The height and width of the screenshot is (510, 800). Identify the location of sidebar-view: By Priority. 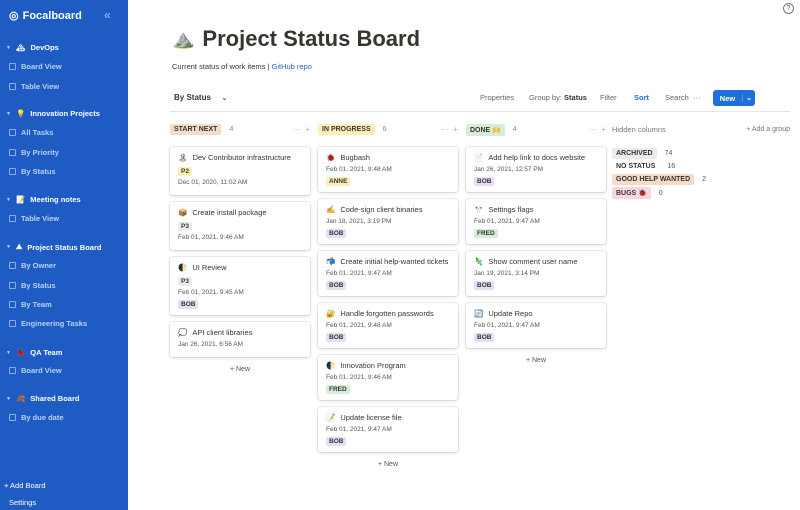
(73, 152).